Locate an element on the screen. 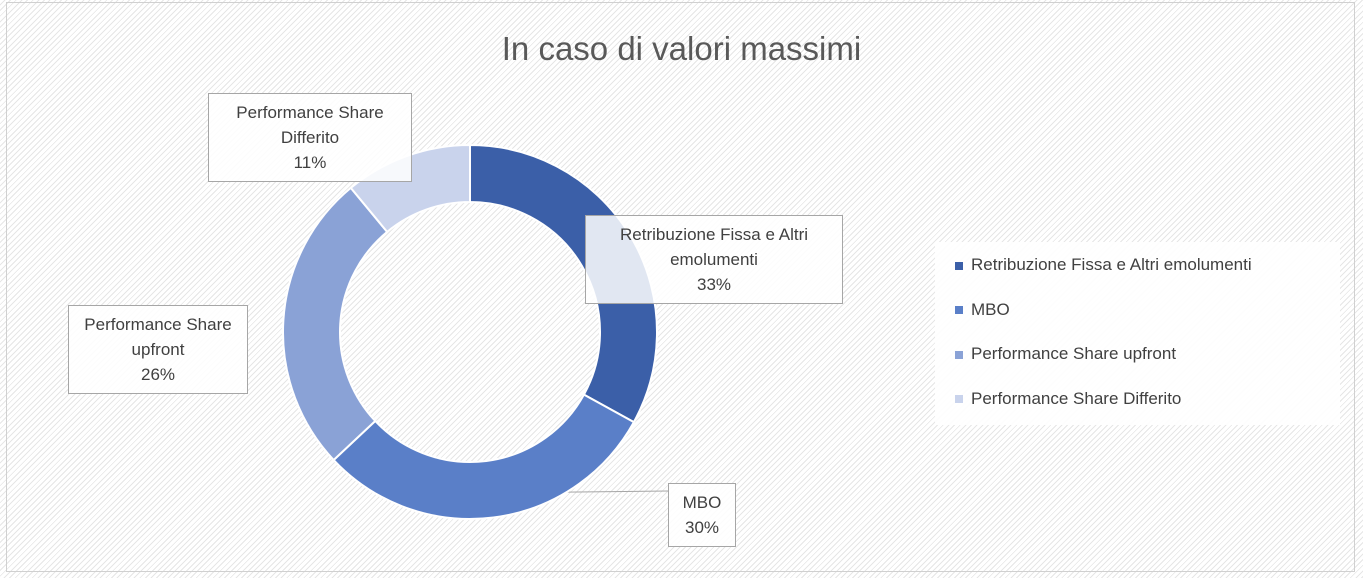 The image size is (1363, 578). legend-item: Retribuzione Fissa e Altri emolumenti is located at coordinates (1103, 265).